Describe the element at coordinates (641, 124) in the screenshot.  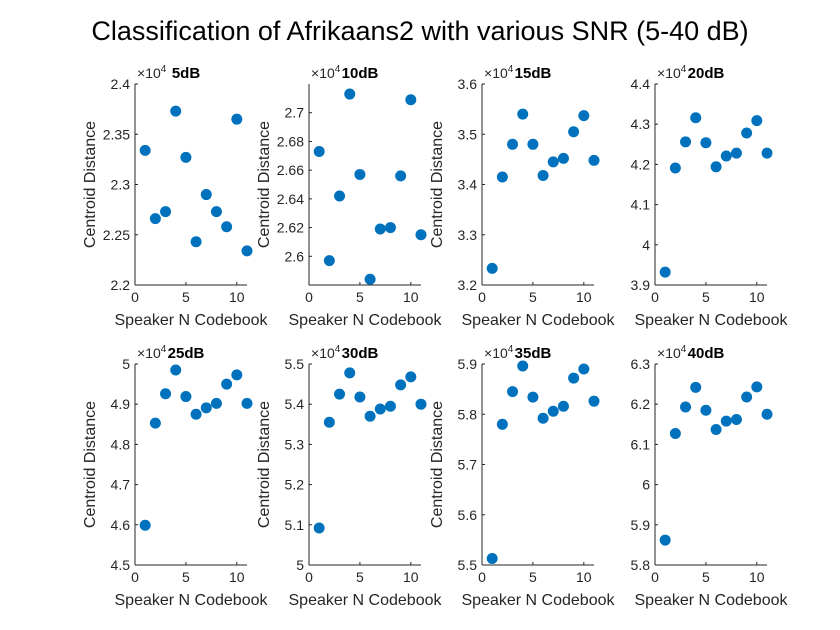
I see `y-tick-label: 4.3` at that location.